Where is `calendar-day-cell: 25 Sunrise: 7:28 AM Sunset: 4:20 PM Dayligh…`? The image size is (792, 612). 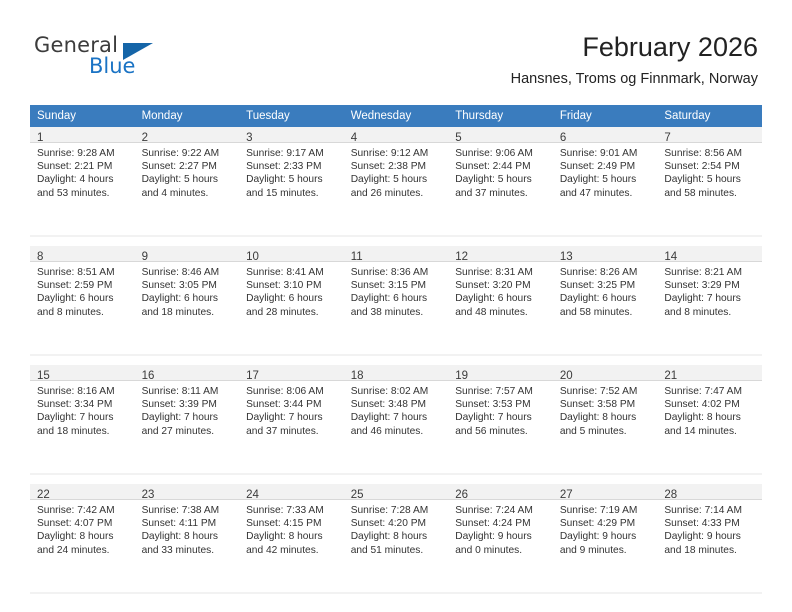
calendar-day-cell: 25 Sunrise: 7:28 AM Sunset: 4:20 PM Dayligh… is located at coordinates (396, 539).